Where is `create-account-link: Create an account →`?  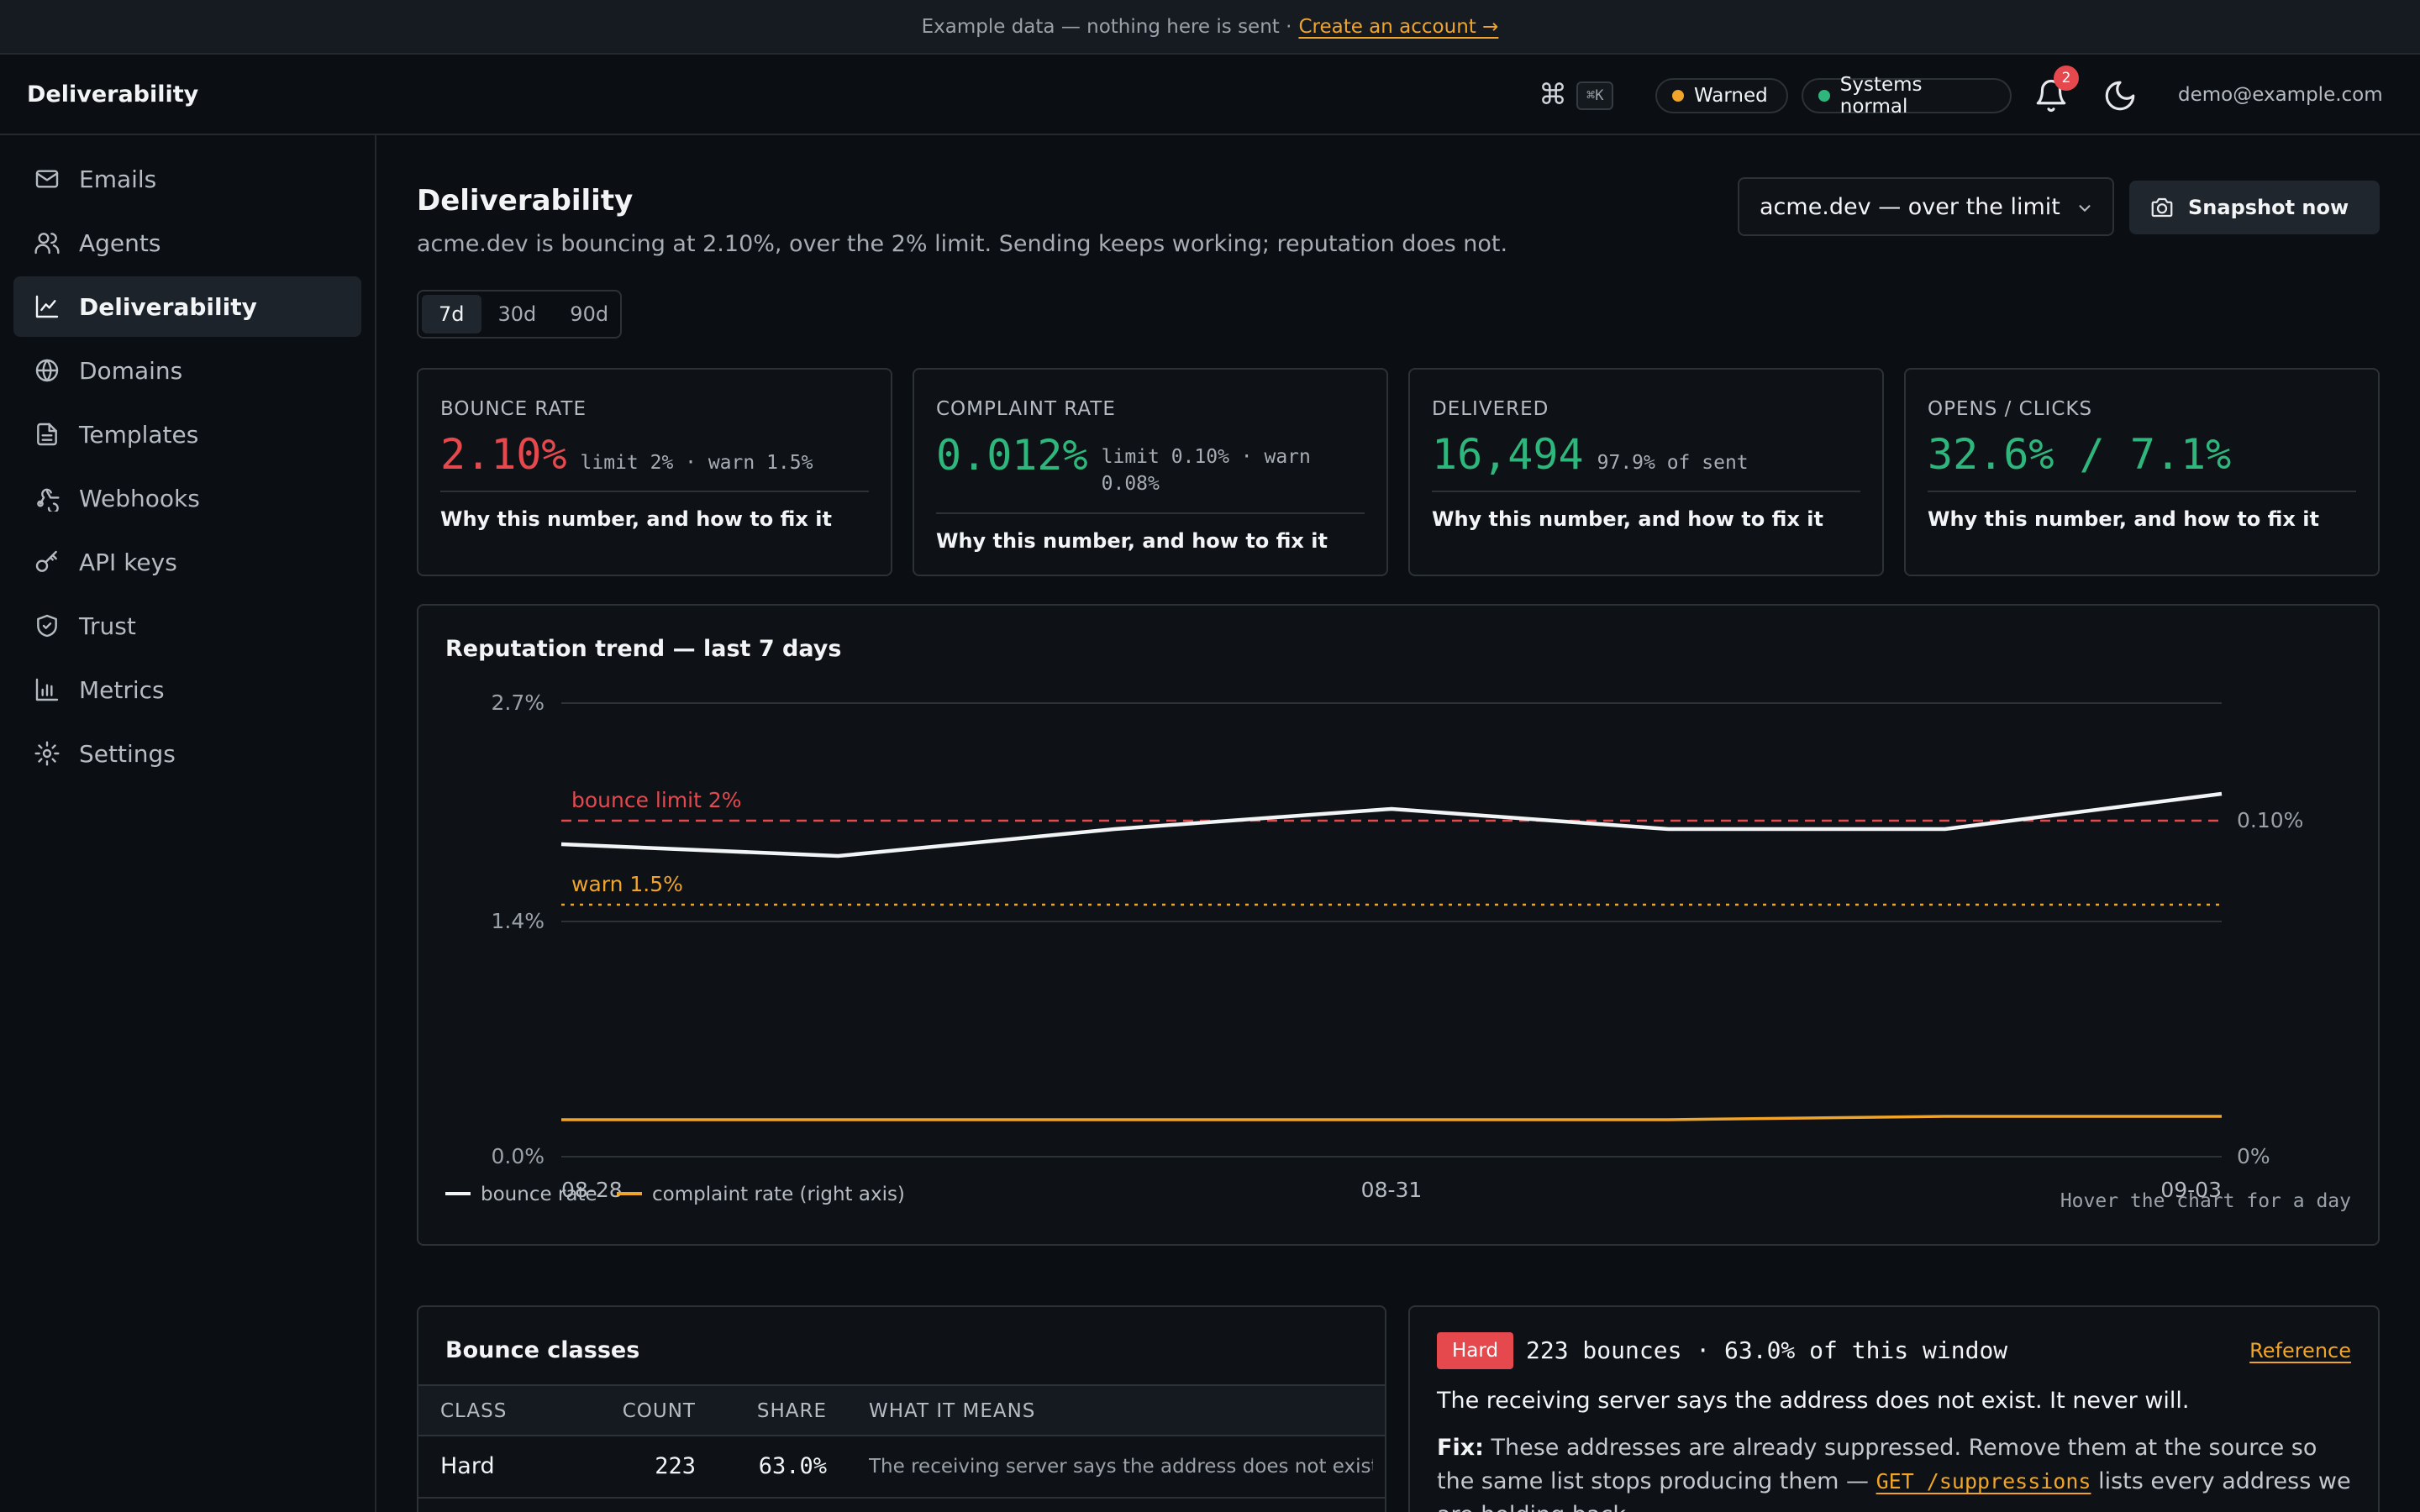
create-account-link: Create an account → is located at coordinates (1398, 26).